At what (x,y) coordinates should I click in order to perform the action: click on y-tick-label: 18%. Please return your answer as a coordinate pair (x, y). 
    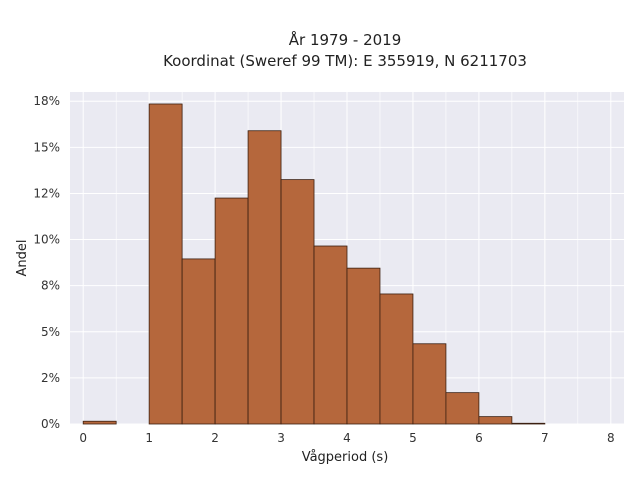
    Looking at the image, I should click on (46, 101).